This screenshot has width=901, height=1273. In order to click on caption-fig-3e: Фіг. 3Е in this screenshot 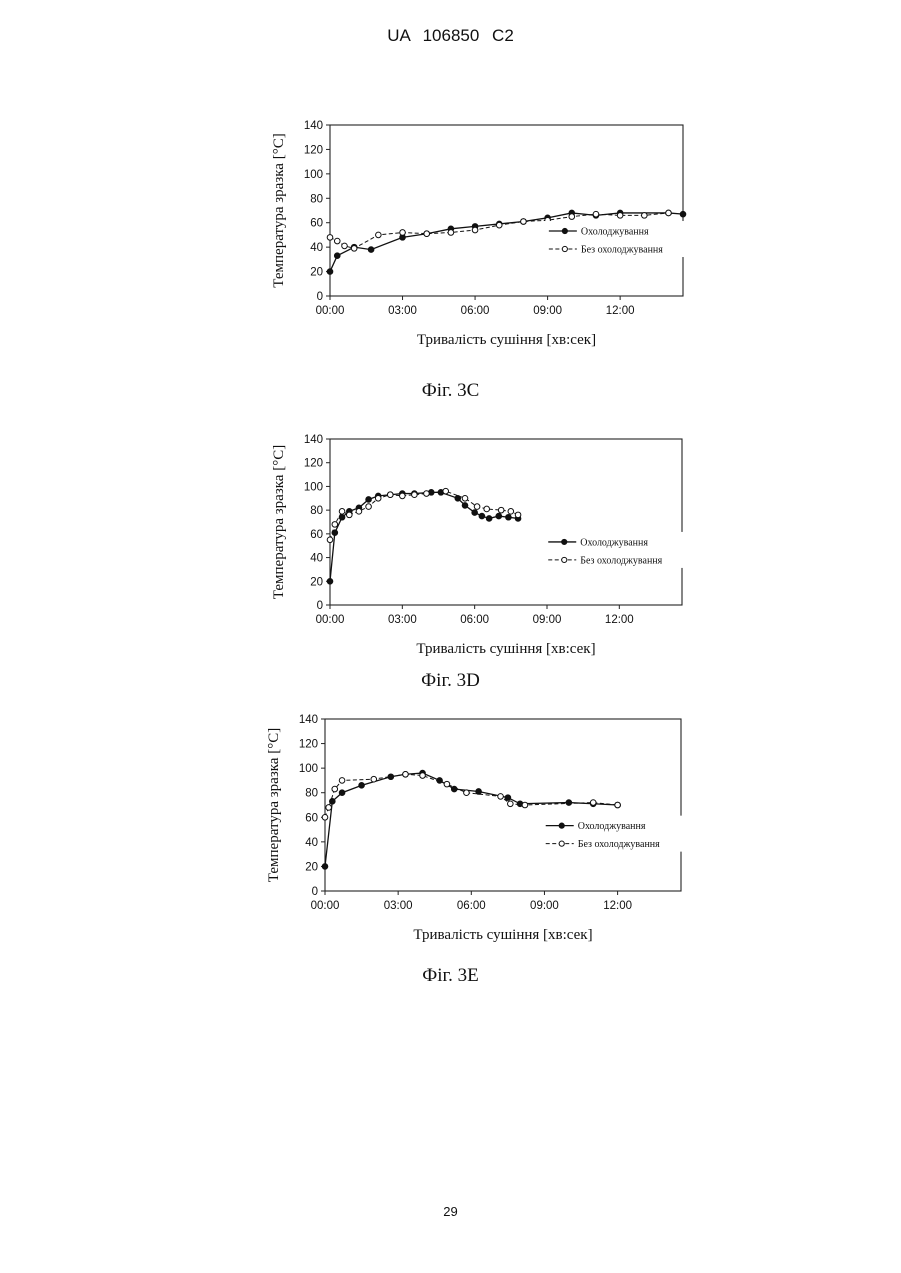, I will do `click(450, 976)`.